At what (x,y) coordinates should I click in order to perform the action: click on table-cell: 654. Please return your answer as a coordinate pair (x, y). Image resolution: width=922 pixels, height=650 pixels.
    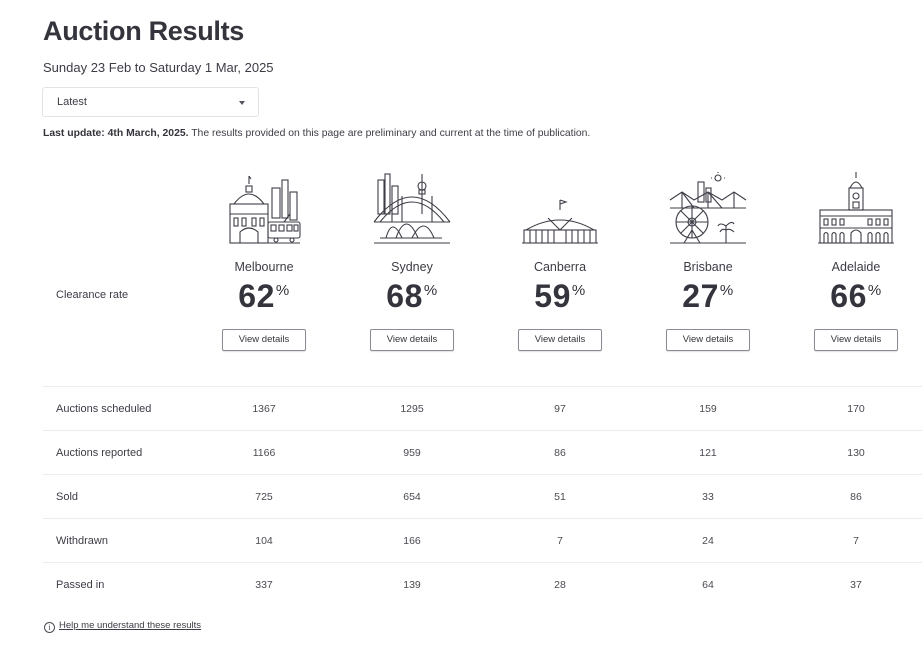
    Looking at the image, I should click on (412, 497).